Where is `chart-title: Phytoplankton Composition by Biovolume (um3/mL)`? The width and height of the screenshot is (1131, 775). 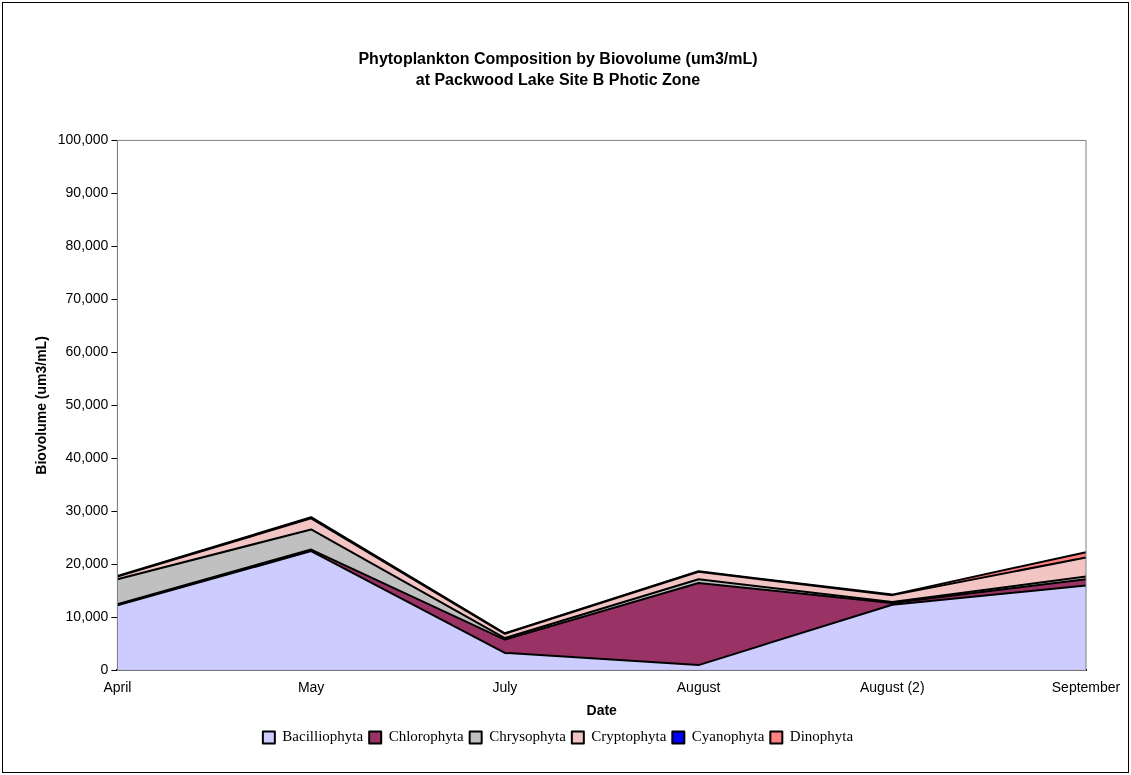
chart-title: Phytoplankton Composition by Biovolume (um3/mL) is located at coordinates (558, 59).